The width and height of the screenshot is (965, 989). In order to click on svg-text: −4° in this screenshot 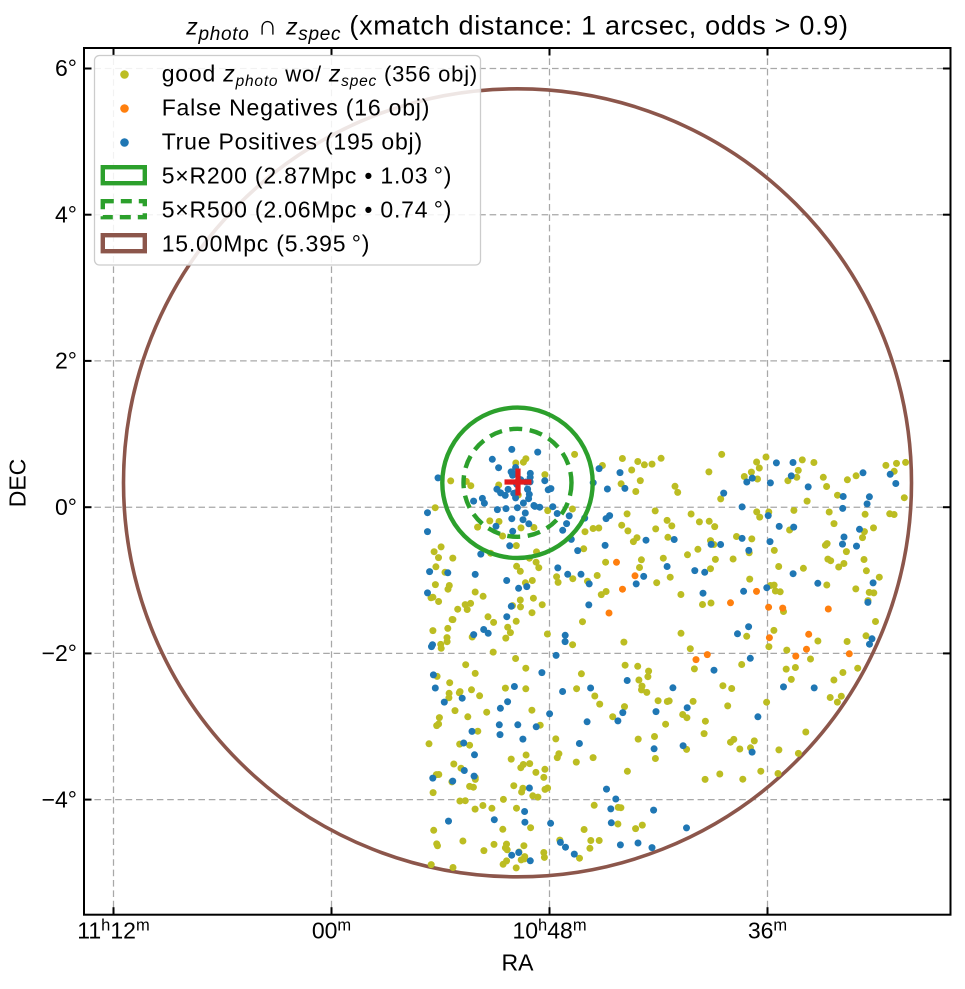, I will do `click(59, 799)`.